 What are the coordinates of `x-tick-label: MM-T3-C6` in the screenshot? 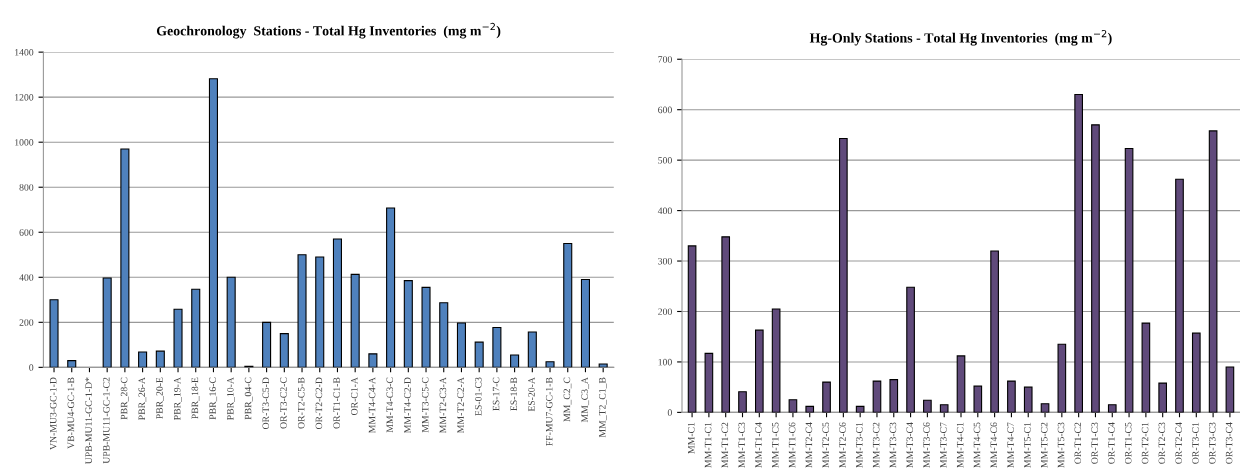 It's located at (926, 445).